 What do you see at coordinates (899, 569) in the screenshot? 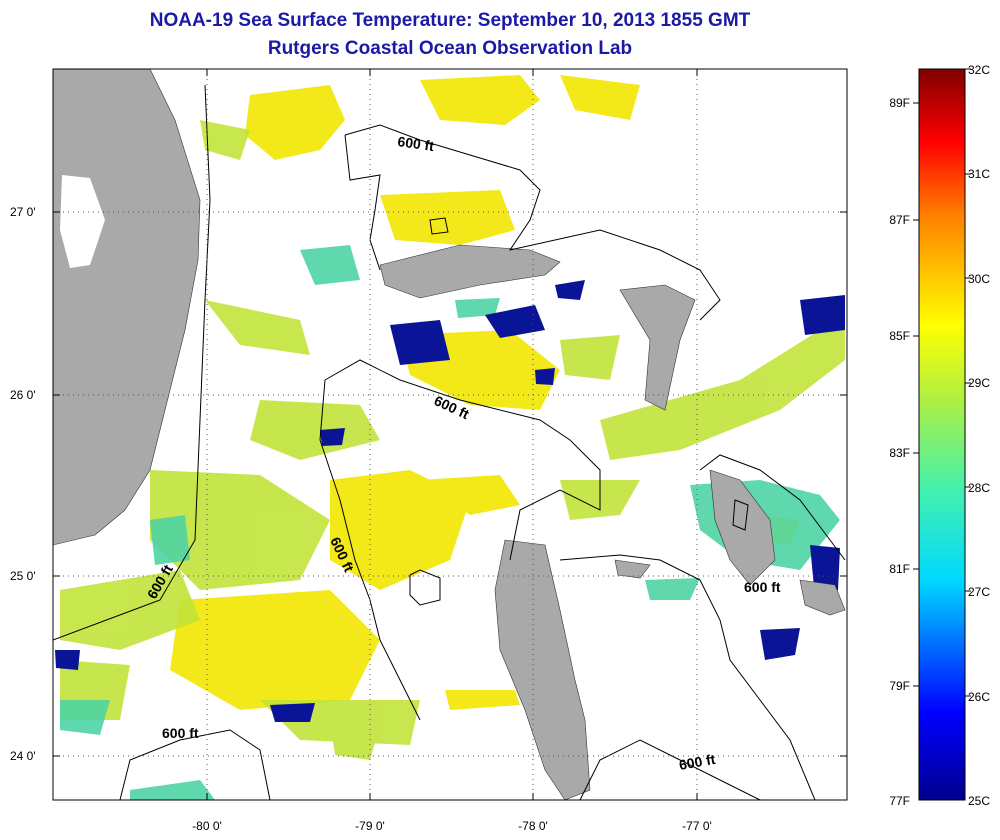
I see `colorbar-f-label: 81F` at bounding box center [899, 569].